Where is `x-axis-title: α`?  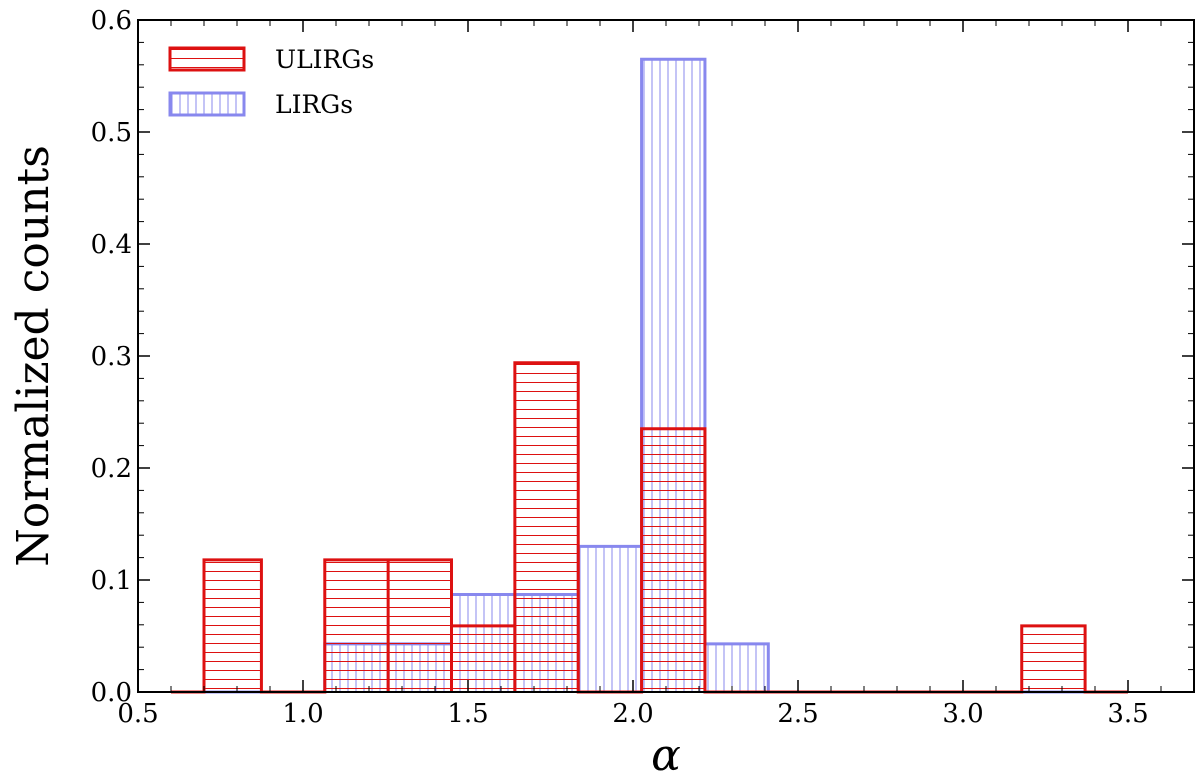 x-axis-title: α is located at coordinates (666, 753).